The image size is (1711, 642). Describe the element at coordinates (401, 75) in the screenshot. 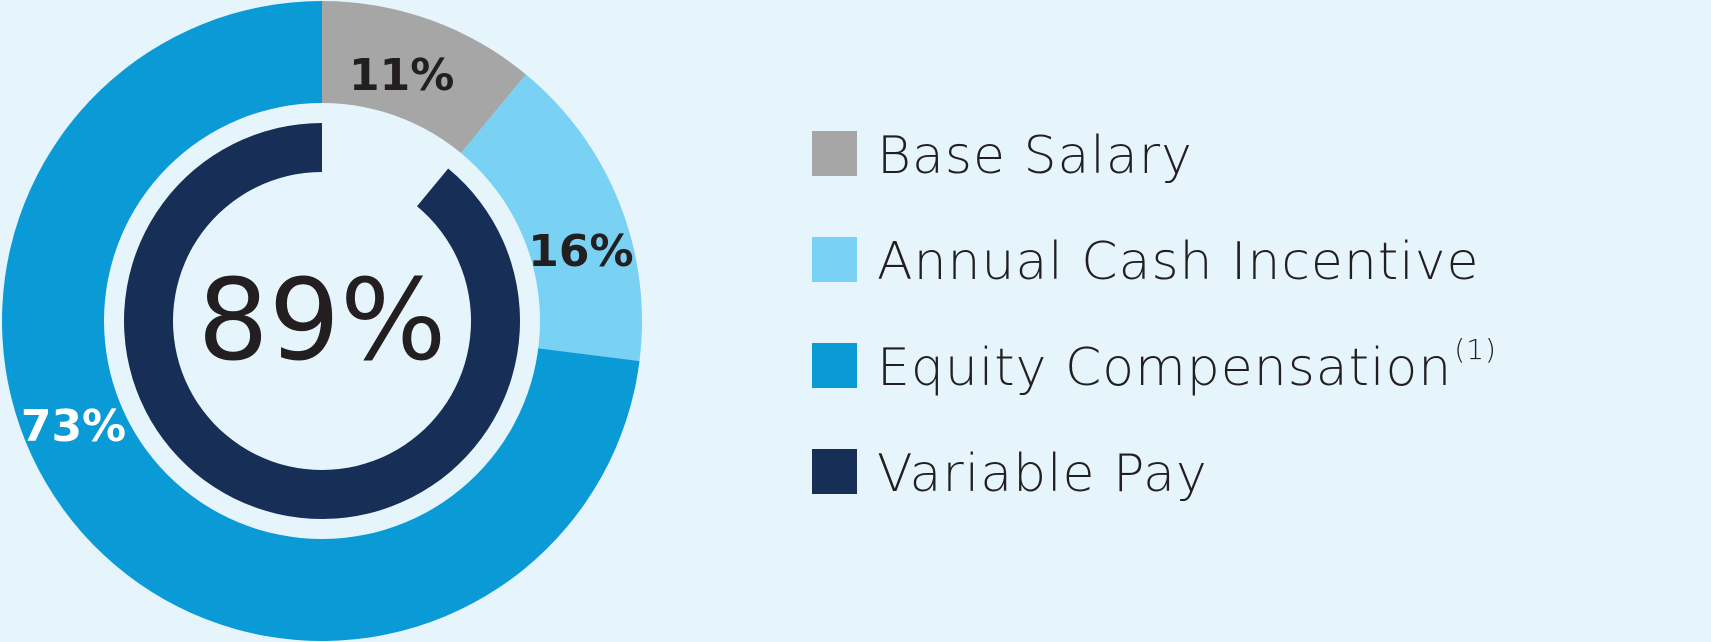

I see `slice-label-base-salary: 11%` at that location.